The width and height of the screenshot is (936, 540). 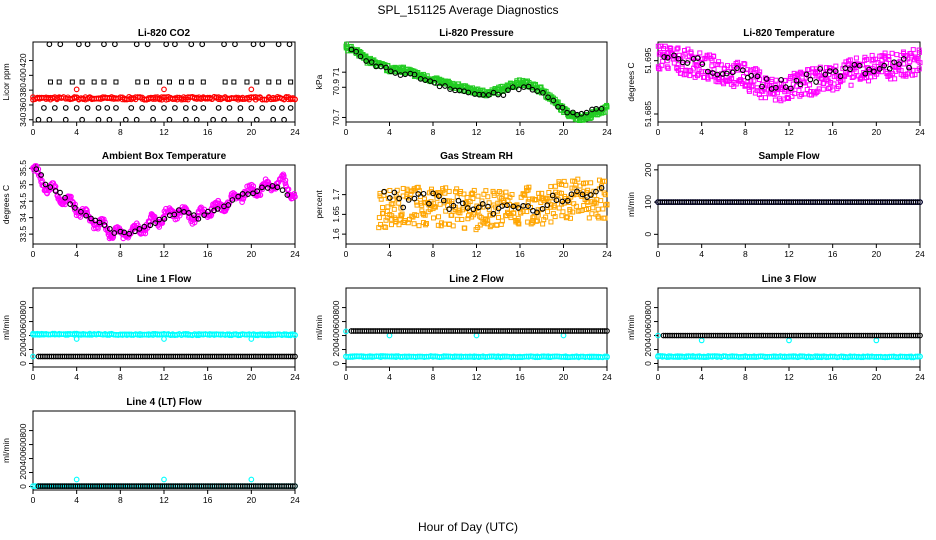 What do you see at coordinates (6, 204) in the screenshot?
I see `y-axis-label: degrees C` at bounding box center [6, 204].